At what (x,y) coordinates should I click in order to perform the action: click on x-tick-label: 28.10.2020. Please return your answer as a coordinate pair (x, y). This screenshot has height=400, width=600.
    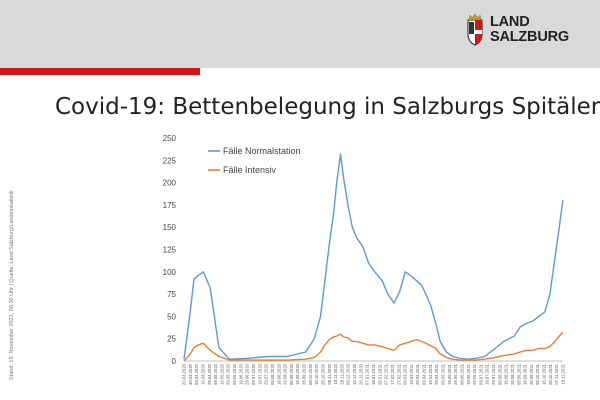
    Looking at the image, I should click on (322, 374).